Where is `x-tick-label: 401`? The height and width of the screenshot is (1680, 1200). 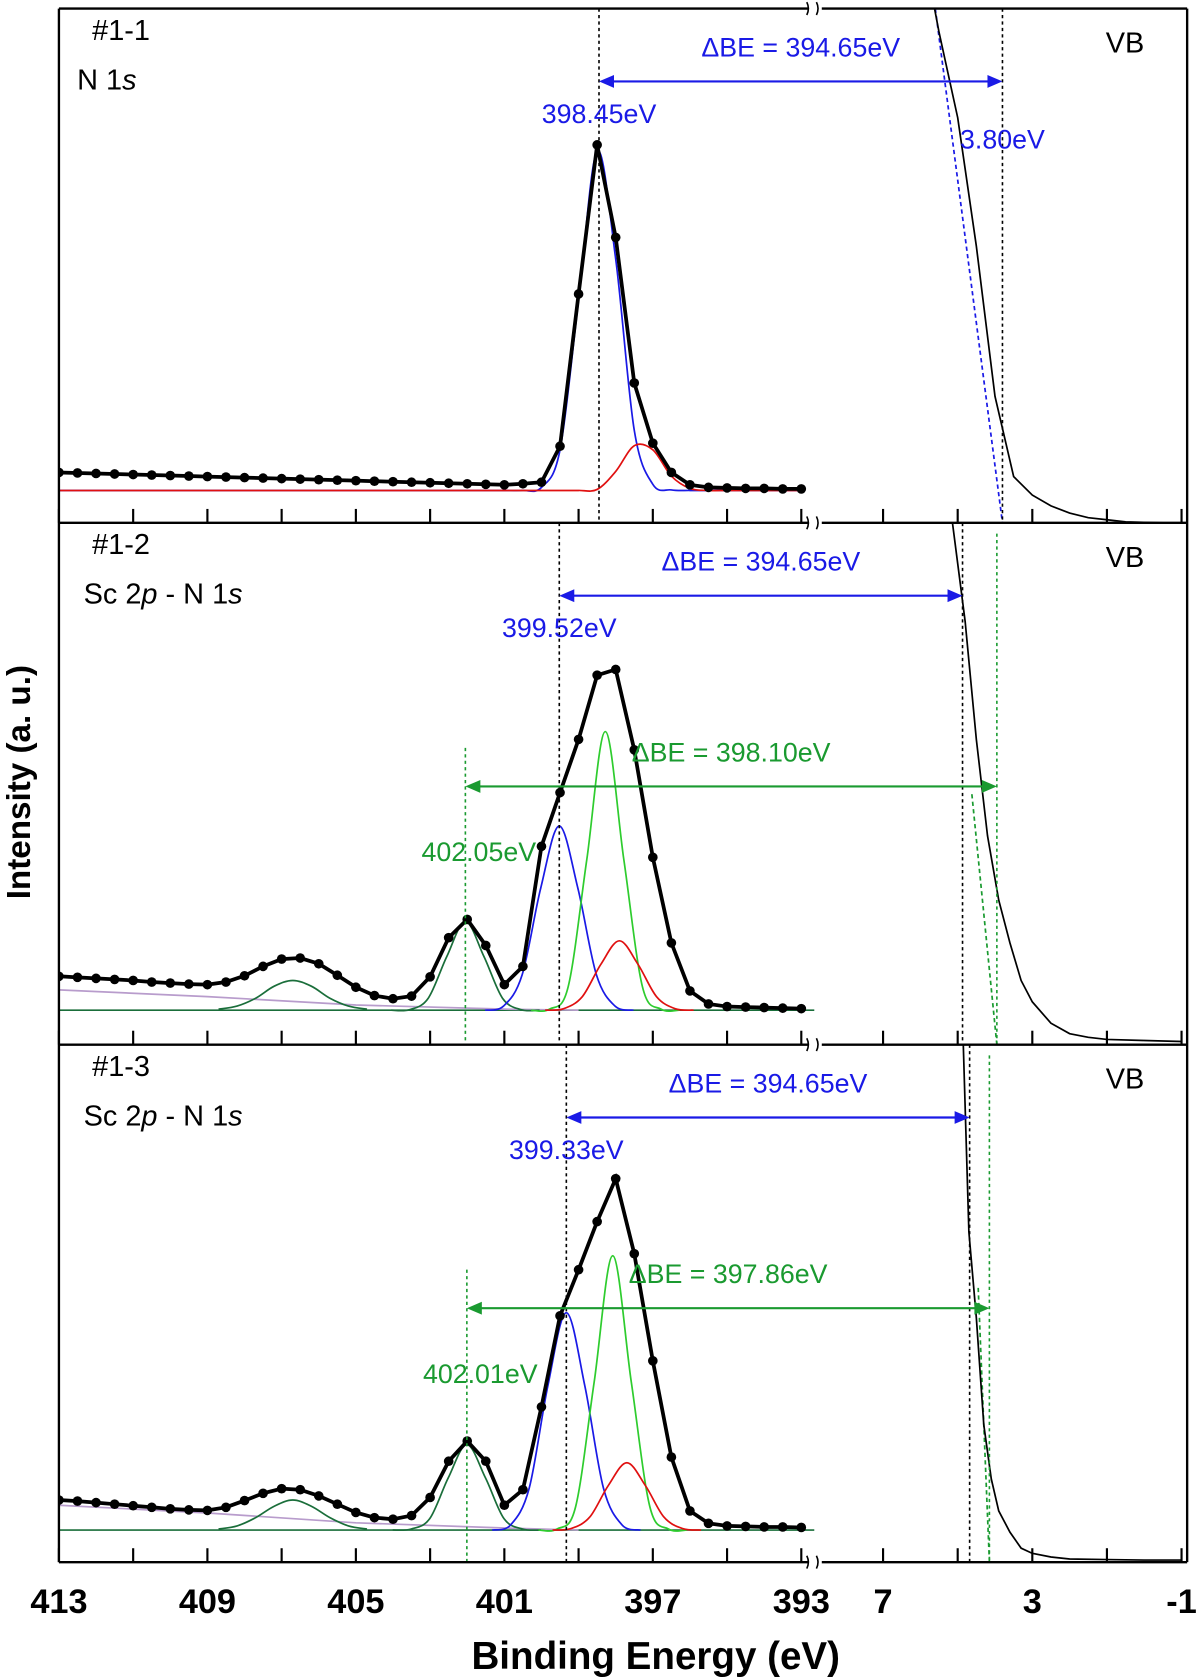
x-tick-label: 401 is located at coordinates (504, 1602).